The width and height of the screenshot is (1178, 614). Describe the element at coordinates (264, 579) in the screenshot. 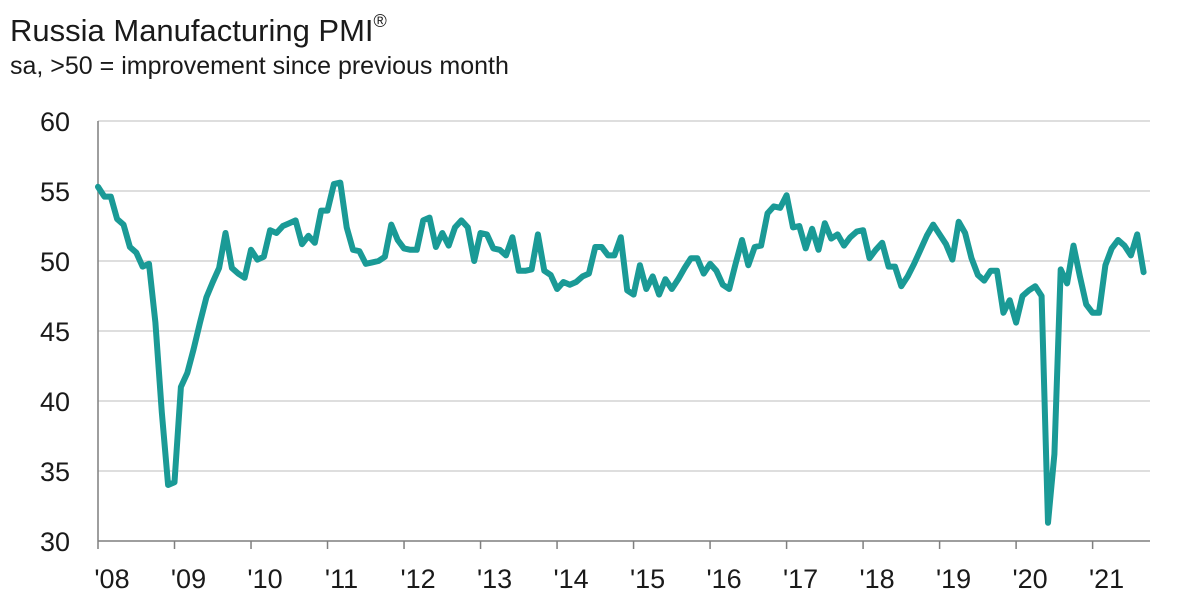

I see `x-tick-label: '10` at that location.